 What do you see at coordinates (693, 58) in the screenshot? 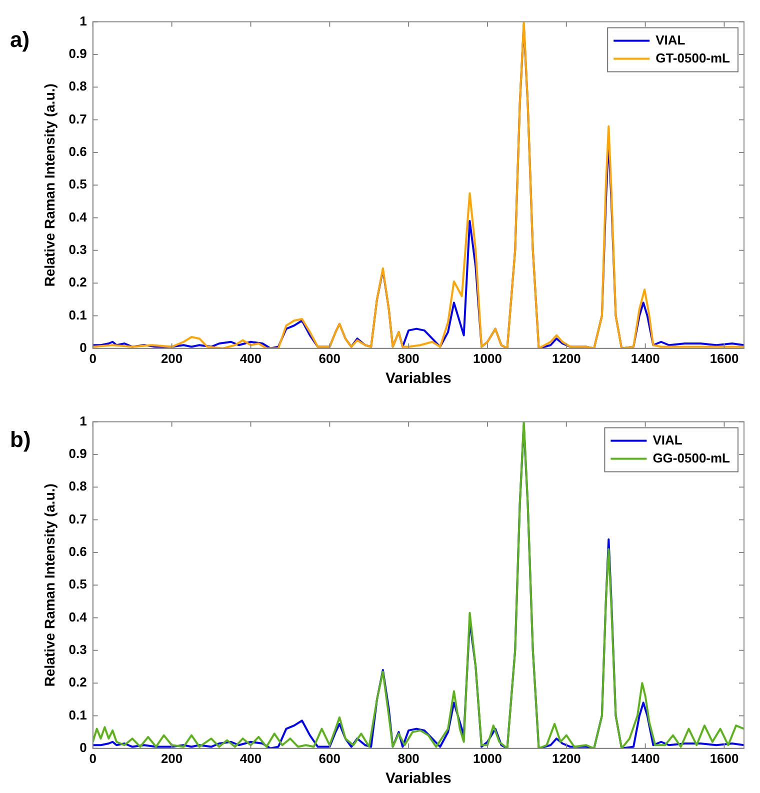
I see `legend-label: GT-0500-mL` at bounding box center [693, 58].